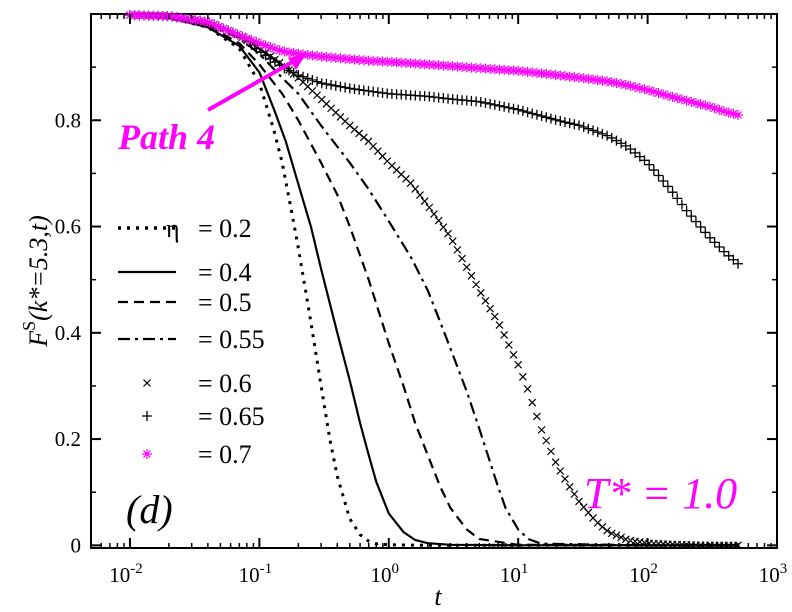 The height and width of the screenshot is (612, 792). I want to click on legend-item: η = 0.2, so click(185, 228).